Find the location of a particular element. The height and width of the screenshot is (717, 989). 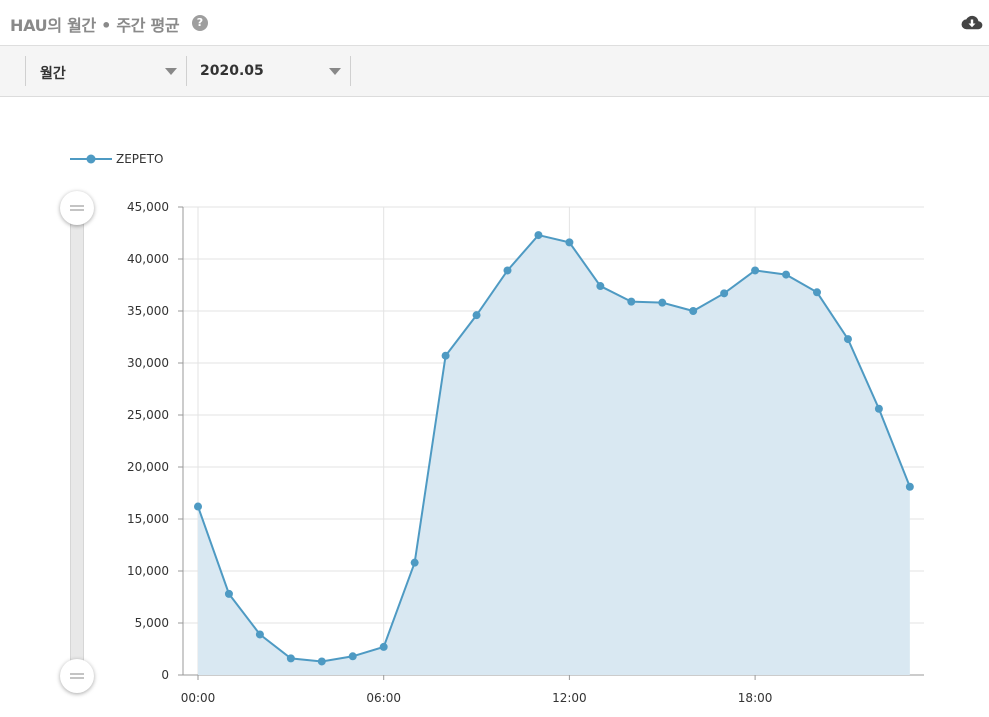

y-tick-label: 35,000 is located at coordinates (148, 311).